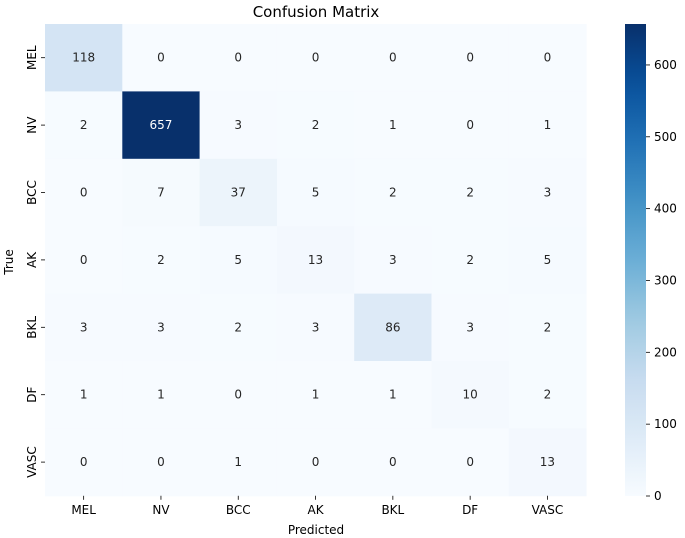 Image resolution: width=685 pixels, height=538 pixels. I want to click on cell-value-label: 37, so click(238, 193).